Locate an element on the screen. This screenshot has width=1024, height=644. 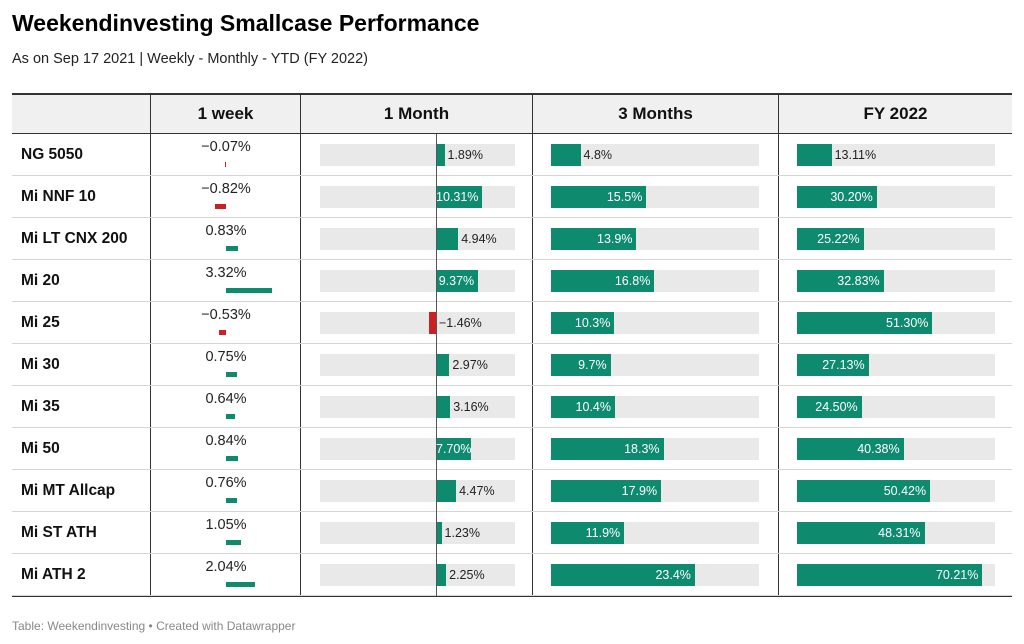
three-month-cell: 18.3% is located at coordinates (656, 448).